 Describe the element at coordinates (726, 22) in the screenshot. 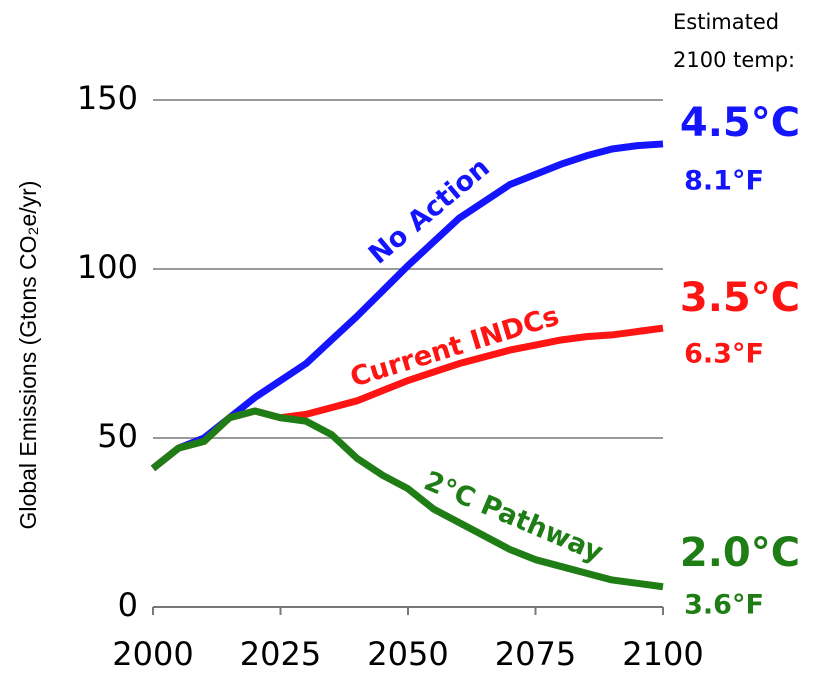

I see `header-line: Estimated` at that location.